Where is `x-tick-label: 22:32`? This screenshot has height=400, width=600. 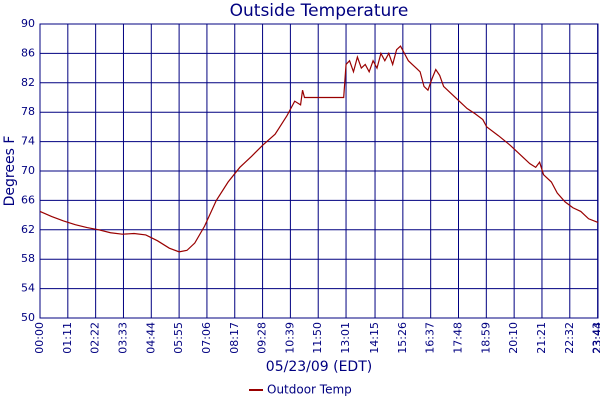 x-tick-label: 22:32 is located at coordinates (569, 338).